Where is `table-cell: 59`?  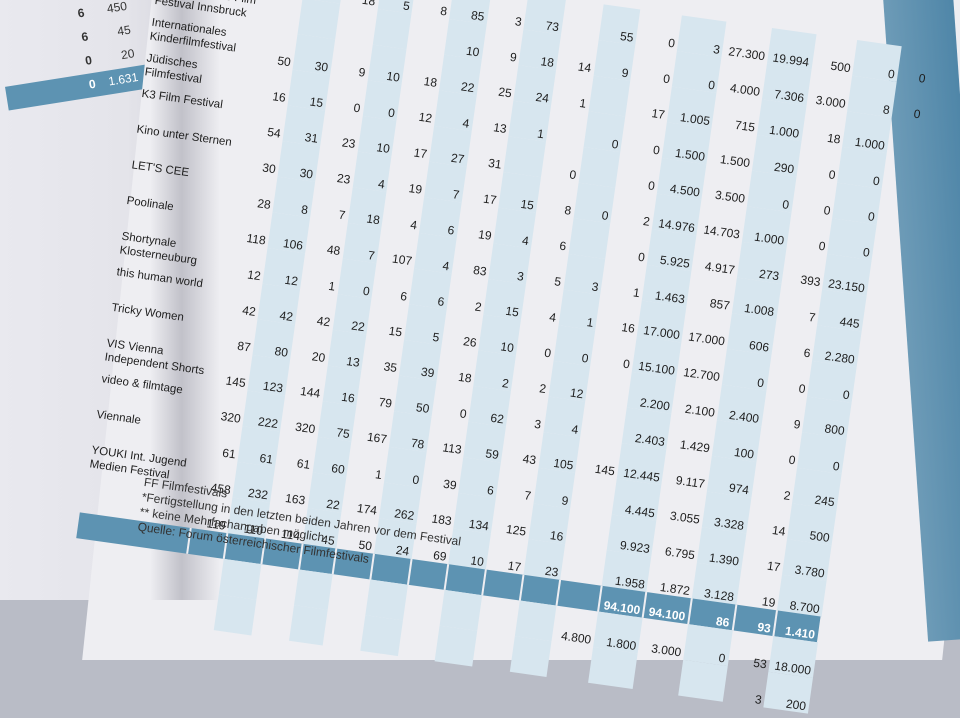
table-cell: 59 is located at coordinates (484, 442).